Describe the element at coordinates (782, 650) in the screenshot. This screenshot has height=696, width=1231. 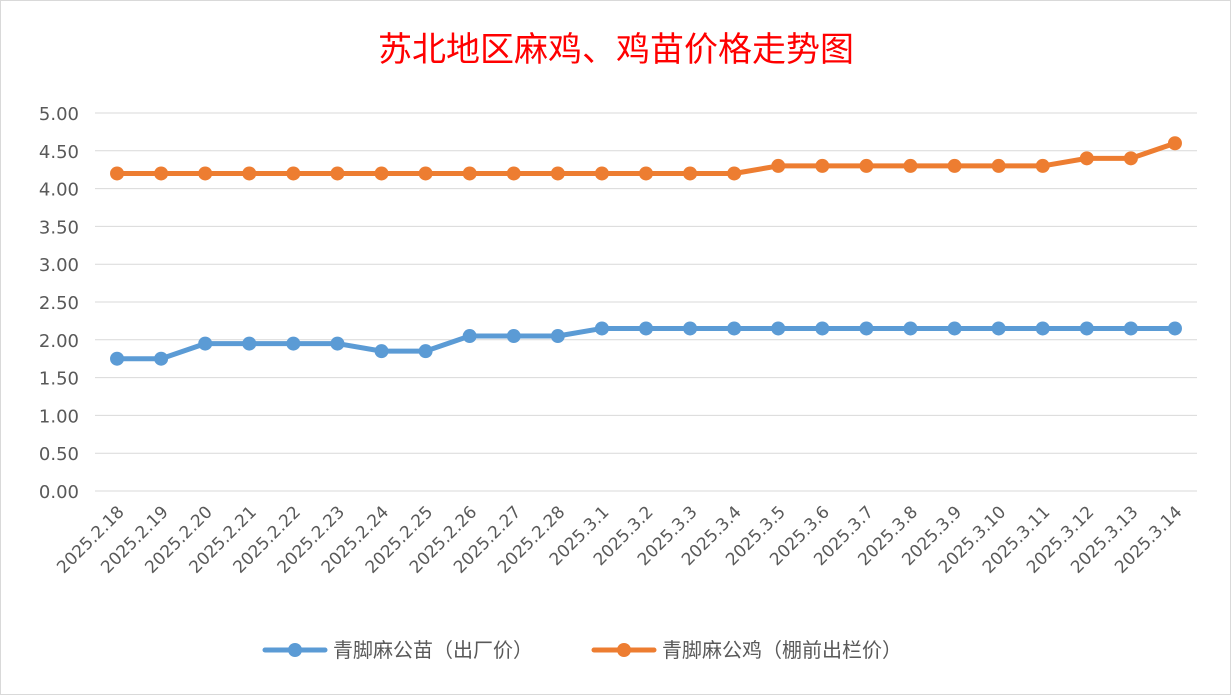
I see `legend-label: 青脚麻公鸡（棚前出栏价）` at that location.